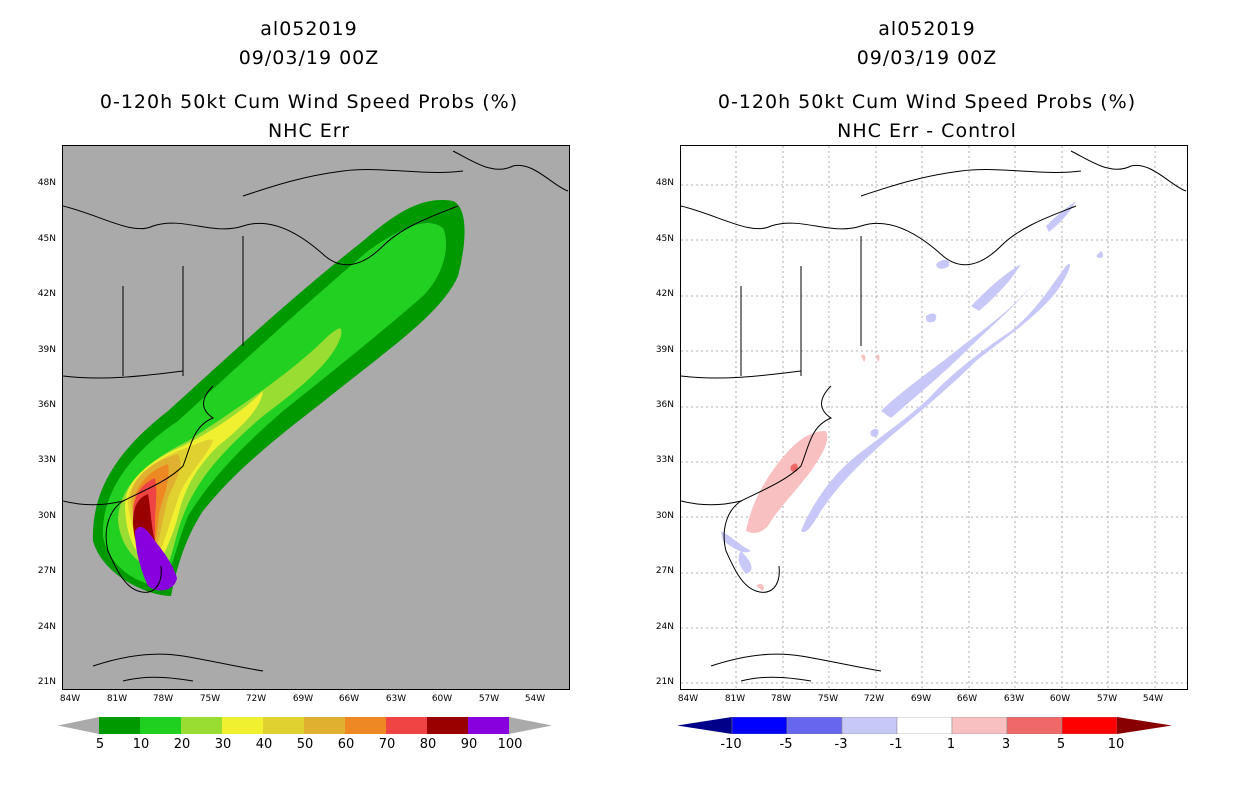 The width and height of the screenshot is (1236, 800). I want to click on colorbar-label: 40, so click(264, 744).